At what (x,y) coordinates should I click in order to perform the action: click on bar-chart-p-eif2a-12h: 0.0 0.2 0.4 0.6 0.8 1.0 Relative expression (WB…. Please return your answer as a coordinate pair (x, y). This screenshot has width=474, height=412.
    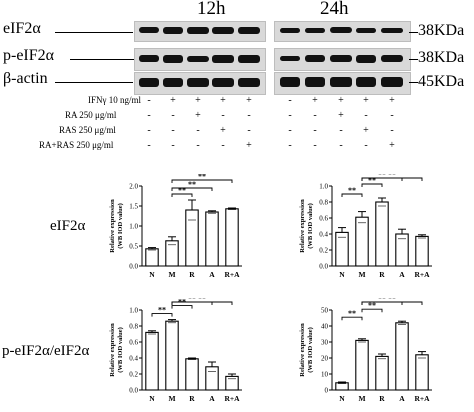
    Looking at the image, I should click on (175, 350).